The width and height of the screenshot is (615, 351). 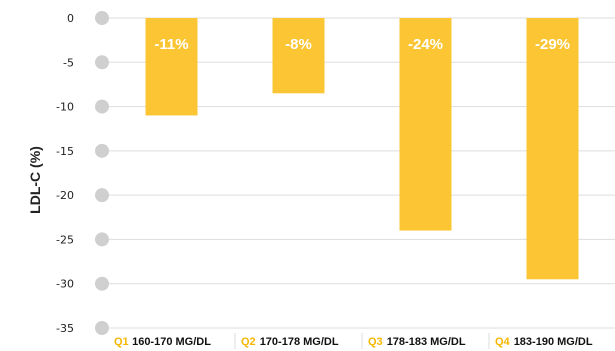 What do you see at coordinates (299, 342) in the screenshot?
I see `category-range: 170-178 MG/DL` at bounding box center [299, 342].